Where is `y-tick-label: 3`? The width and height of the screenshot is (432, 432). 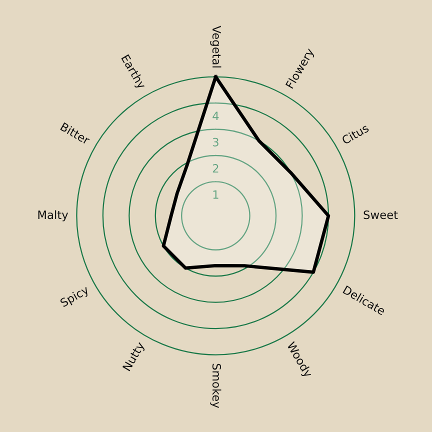
y-tick-label: 3 is located at coordinates (215, 142).